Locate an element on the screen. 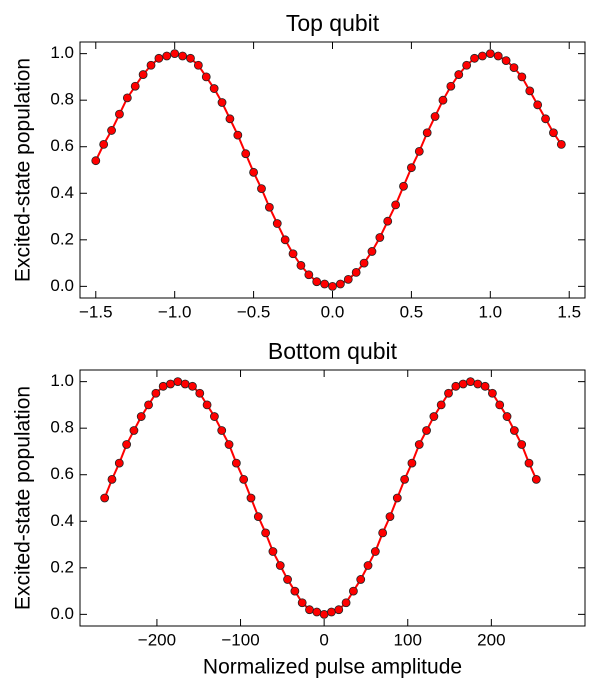  x-tick-label: 0.5 is located at coordinates (412, 311).